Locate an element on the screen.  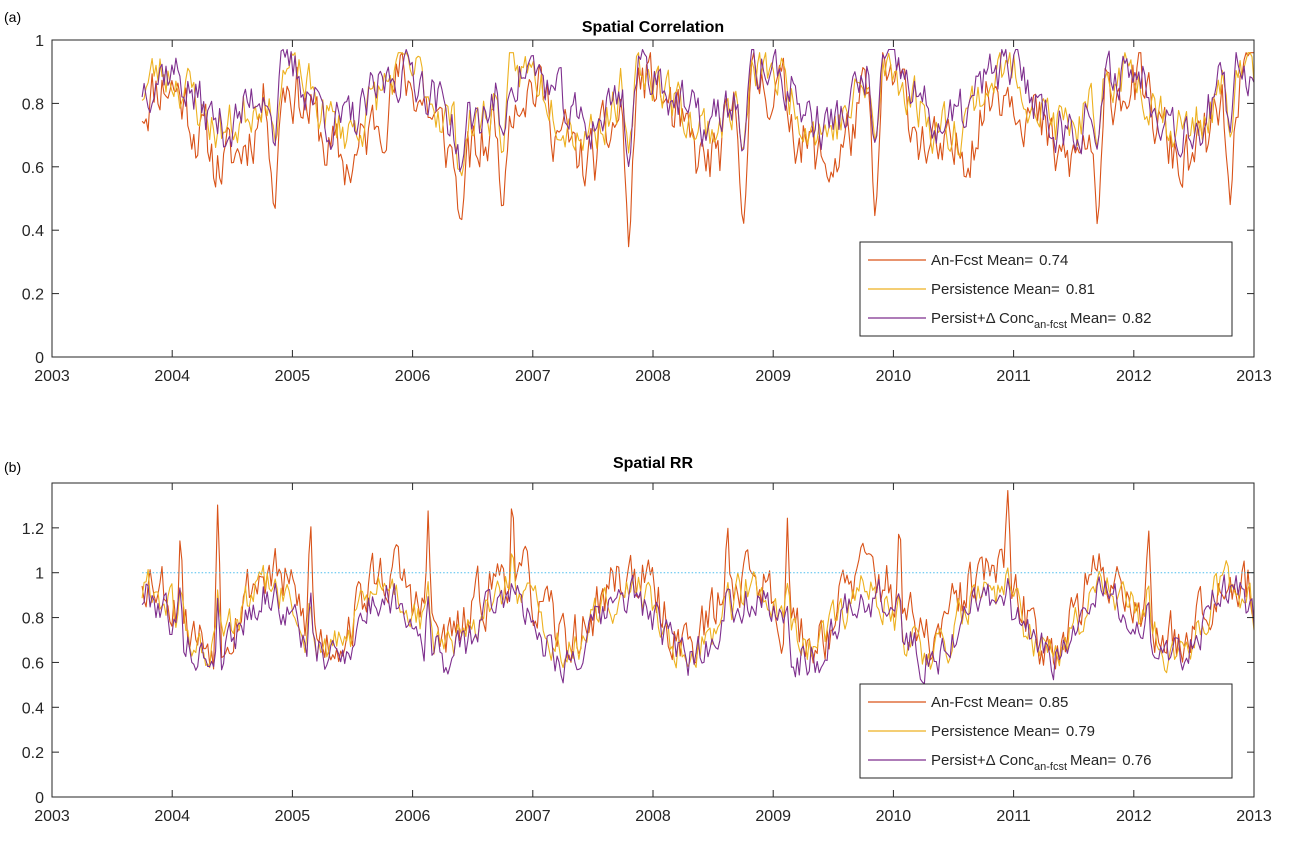
panel-b-y-tick-label: 0.6 is located at coordinates (33, 663).